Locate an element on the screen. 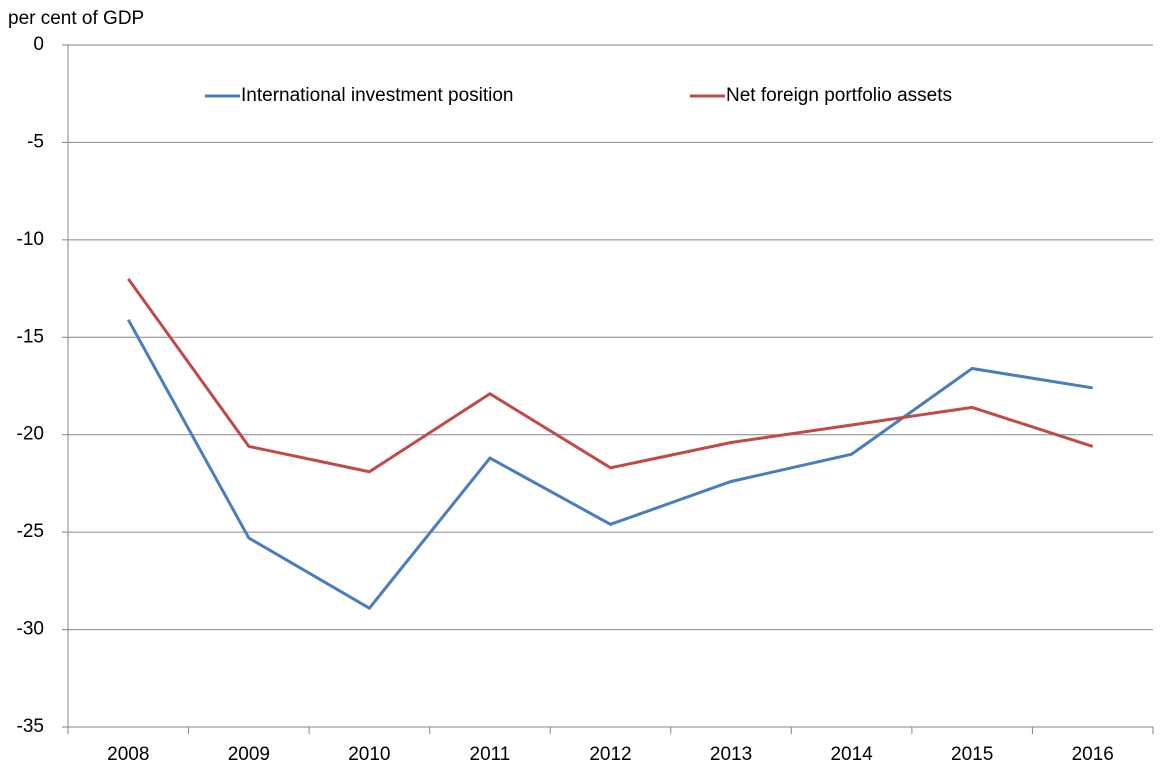 The height and width of the screenshot is (781, 1167). x-tick-label: 2012 is located at coordinates (610, 754).